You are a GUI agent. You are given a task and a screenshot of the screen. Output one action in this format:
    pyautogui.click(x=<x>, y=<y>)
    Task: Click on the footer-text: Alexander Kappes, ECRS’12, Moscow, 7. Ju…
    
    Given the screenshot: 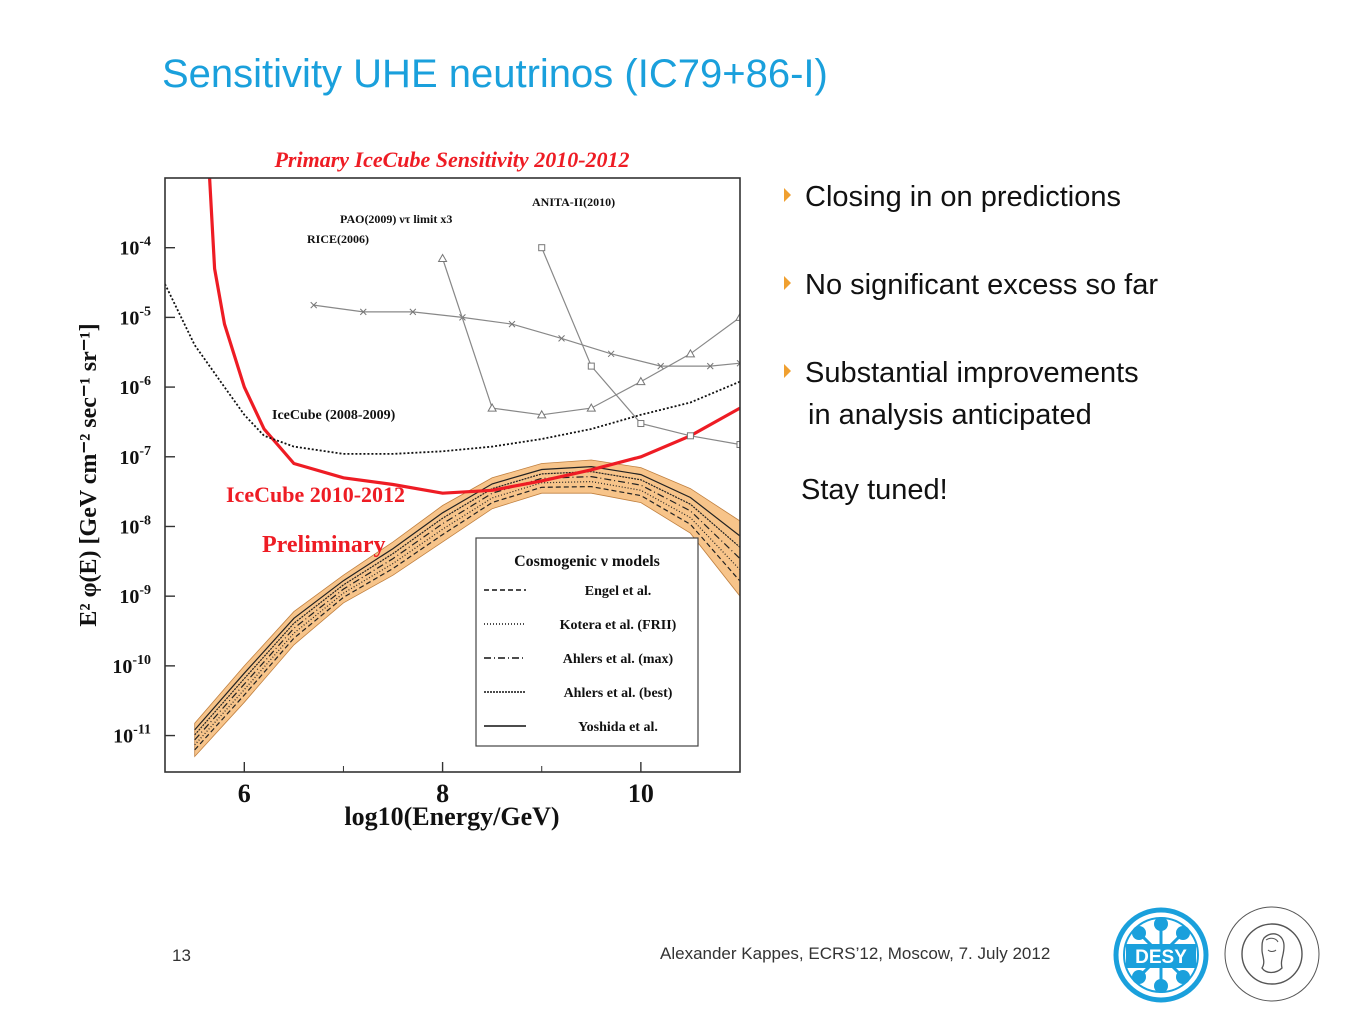 What is the action you would take?
    pyautogui.click(x=855, y=953)
    